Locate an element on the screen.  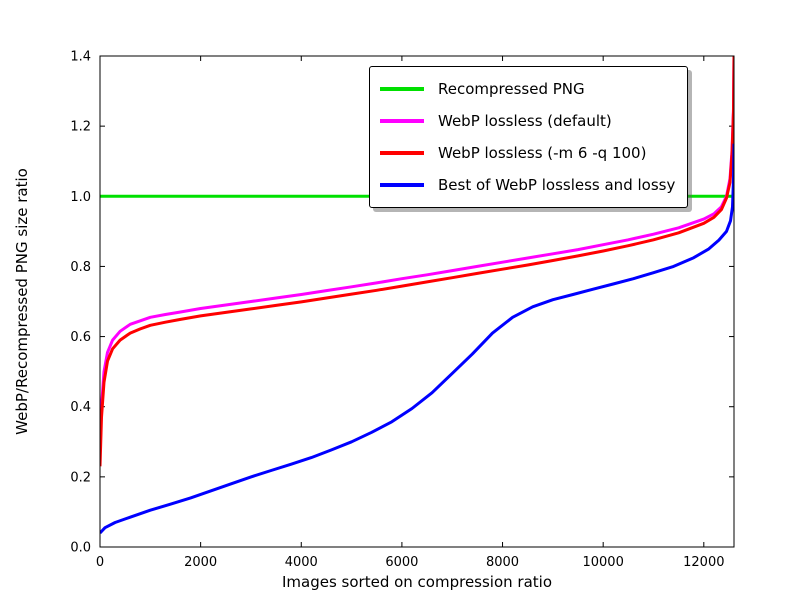
legend-item: WebP lossless (-m 6 -q 100) is located at coordinates (527, 153).